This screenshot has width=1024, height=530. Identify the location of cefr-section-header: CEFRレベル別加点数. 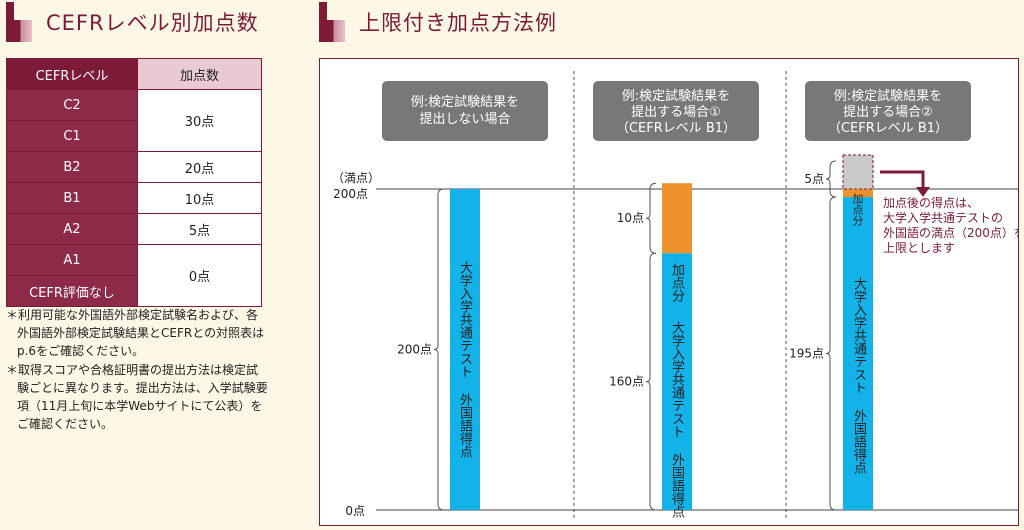
(132, 22).